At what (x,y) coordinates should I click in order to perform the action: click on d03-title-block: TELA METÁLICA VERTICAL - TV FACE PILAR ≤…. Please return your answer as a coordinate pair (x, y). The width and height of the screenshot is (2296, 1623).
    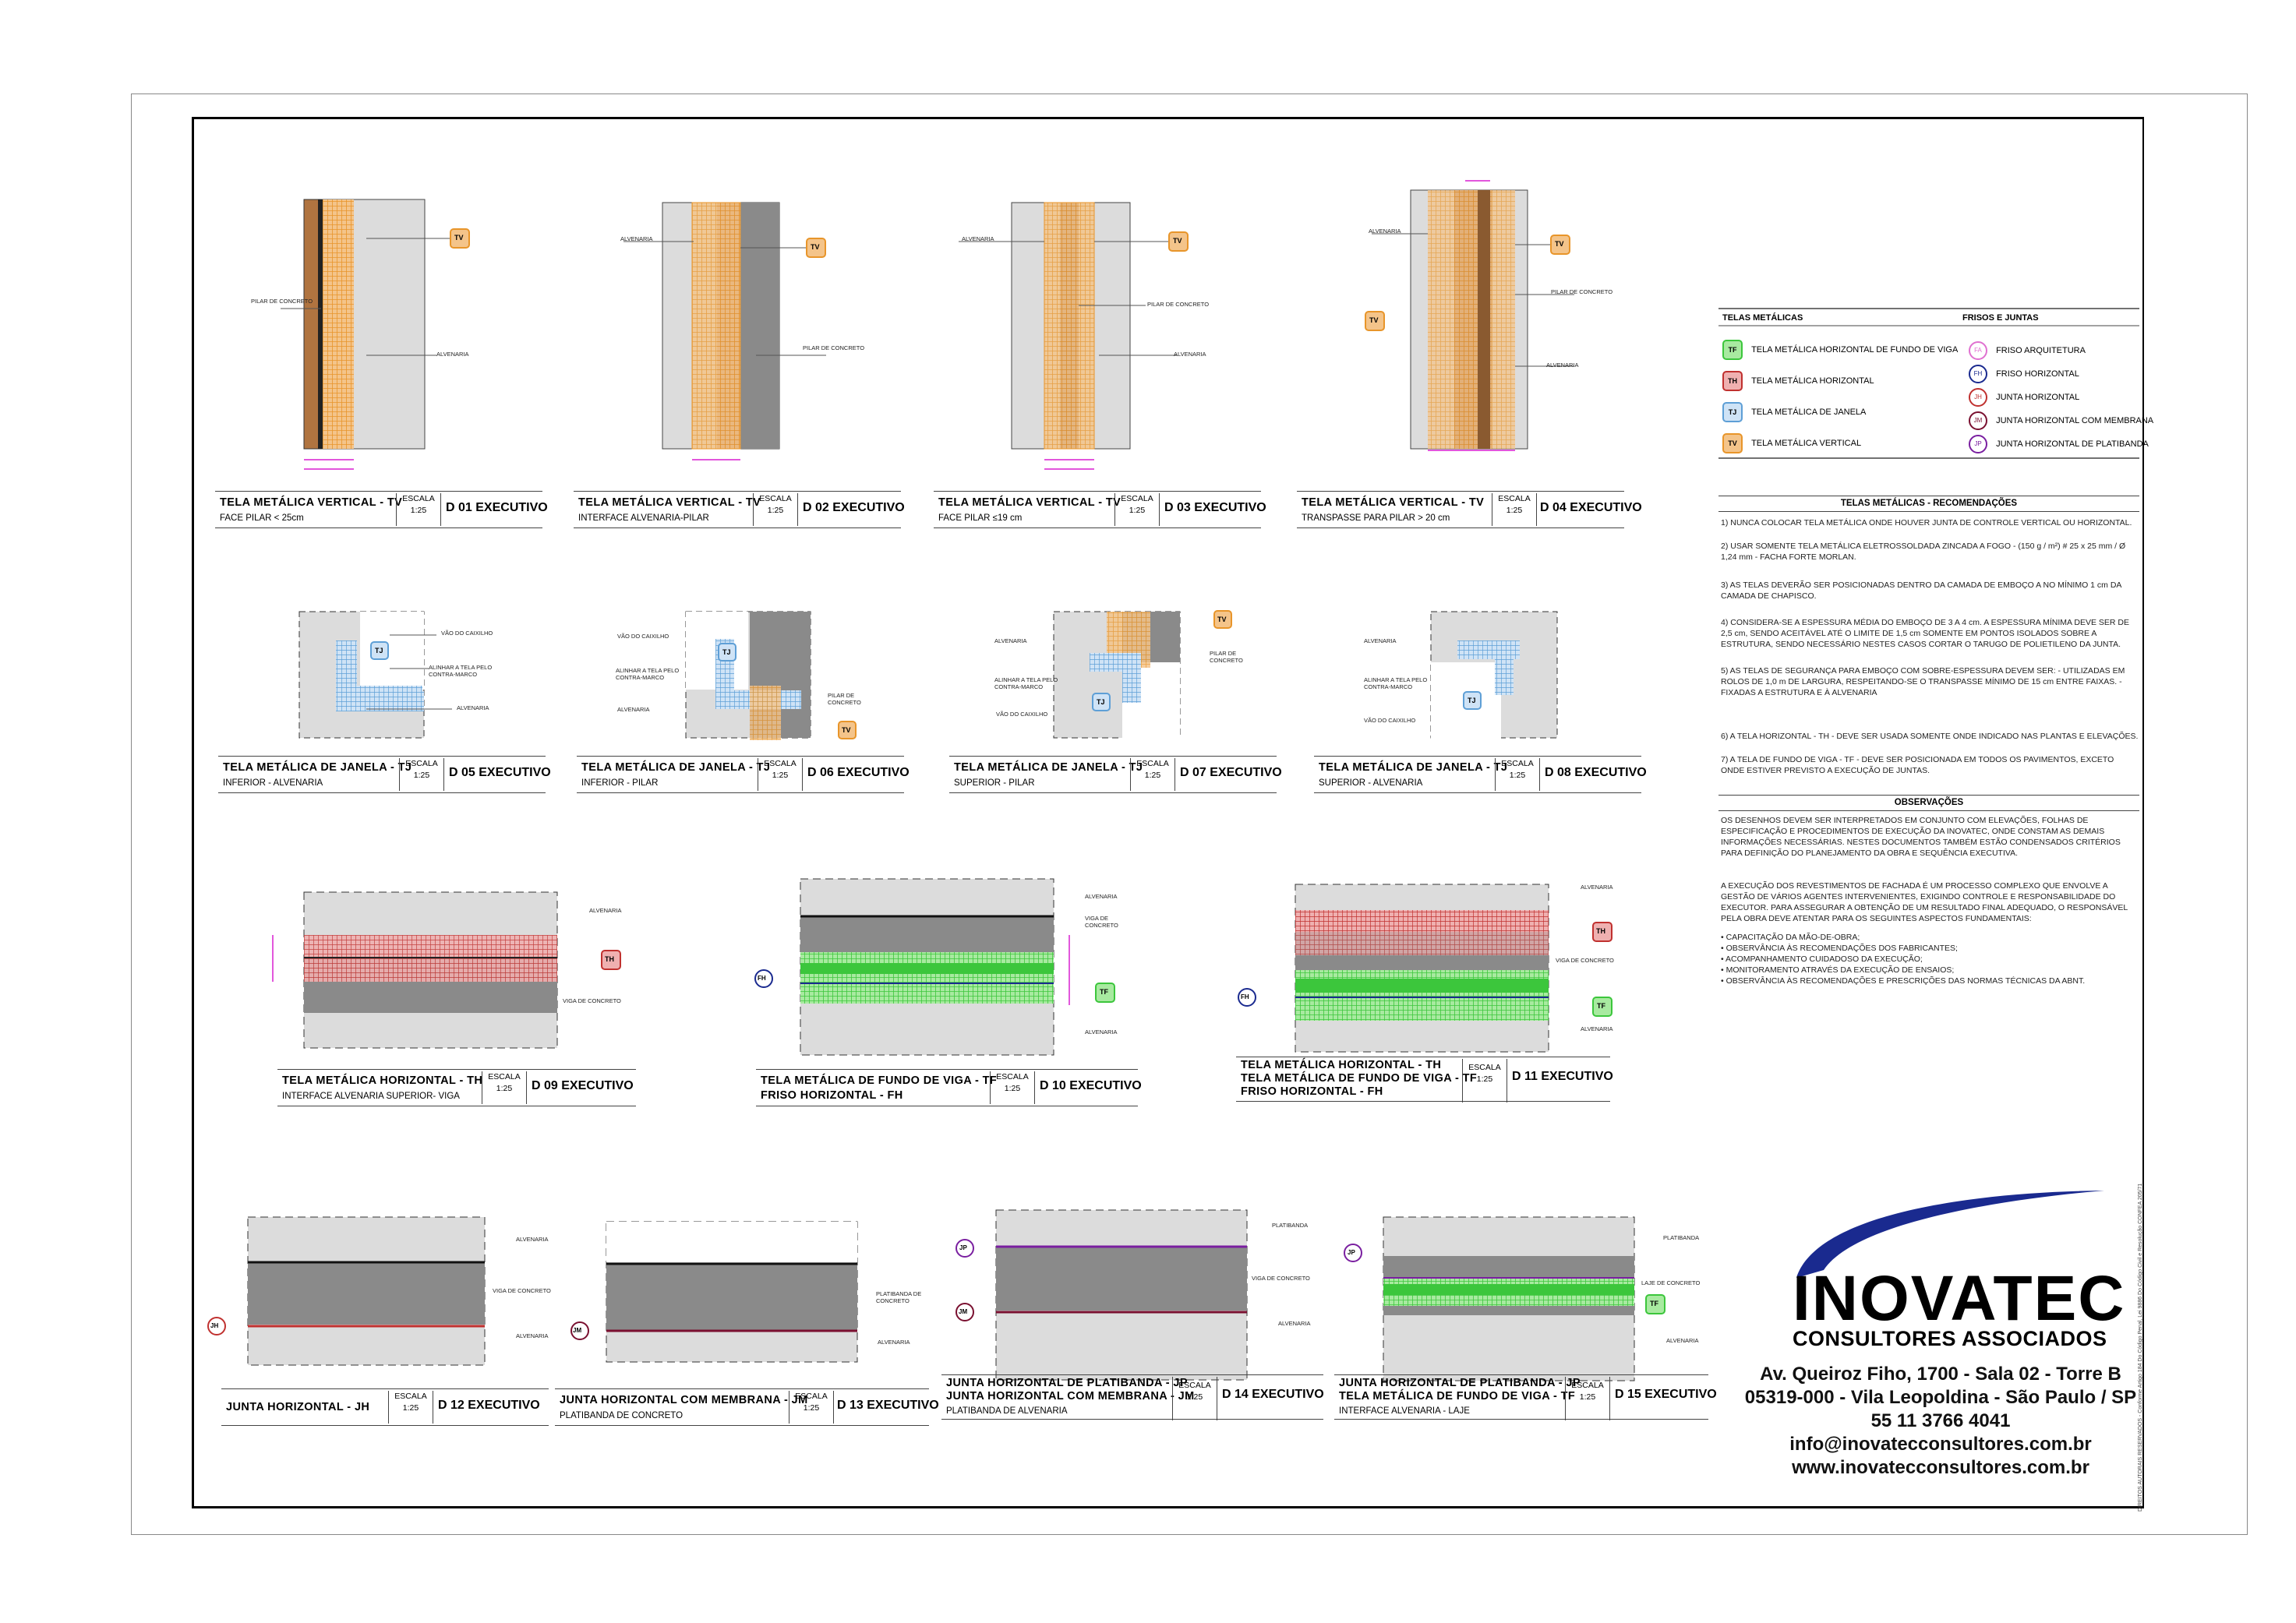
    Looking at the image, I should click on (1100, 509).